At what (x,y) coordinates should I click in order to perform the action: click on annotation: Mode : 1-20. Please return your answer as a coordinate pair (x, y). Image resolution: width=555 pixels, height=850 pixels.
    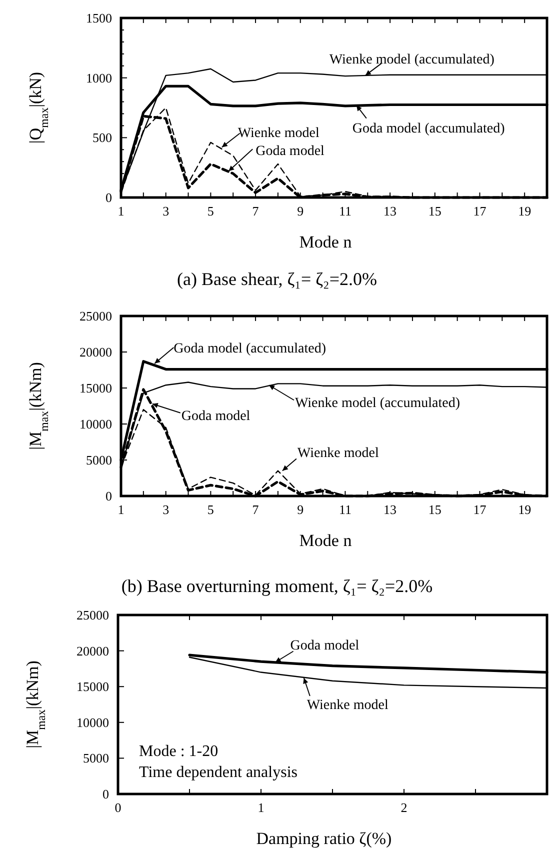
    Looking at the image, I should click on (178, 751).